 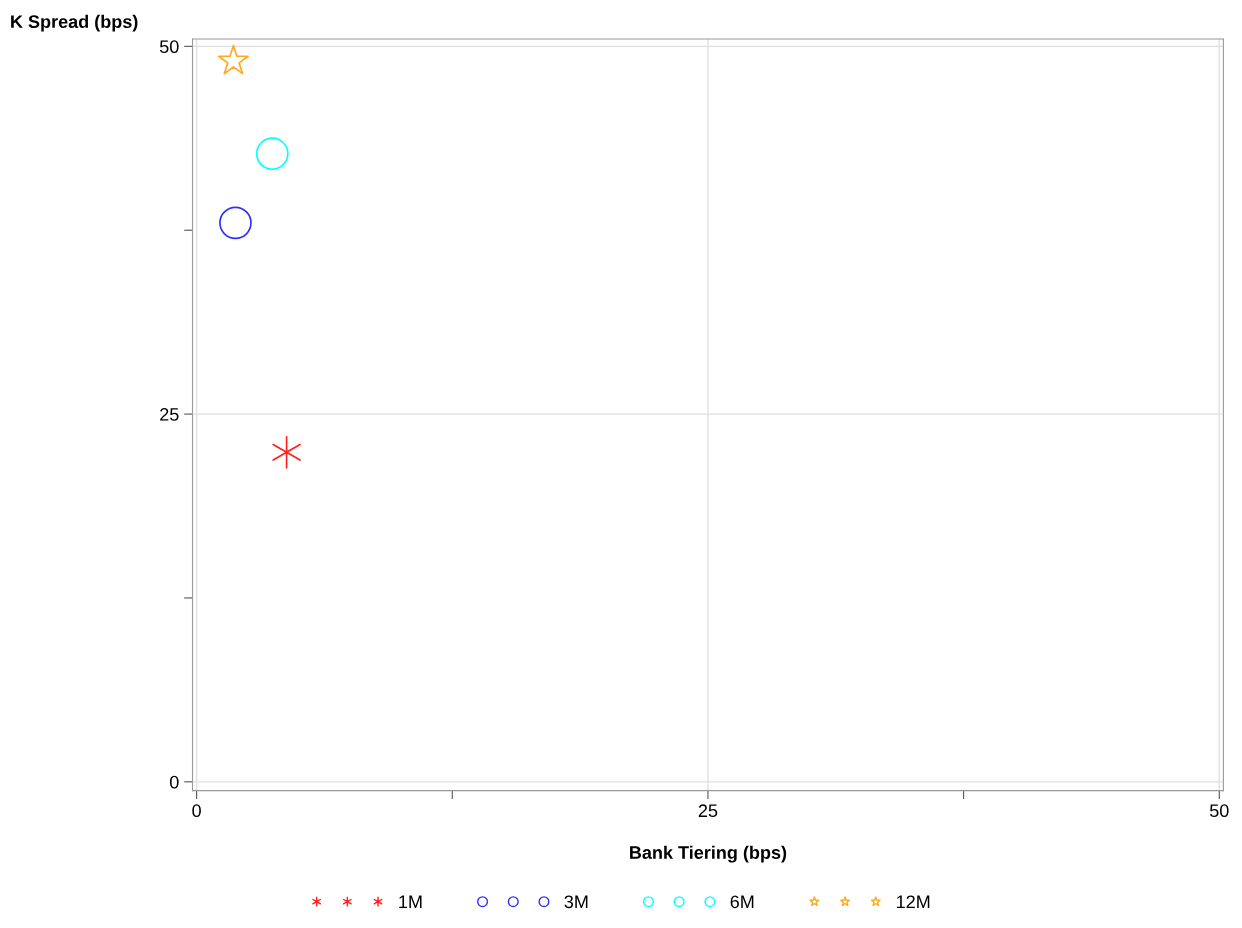 I want to click on x-axis-title: Bank Tiering (bps), so click(x=708, y=854).